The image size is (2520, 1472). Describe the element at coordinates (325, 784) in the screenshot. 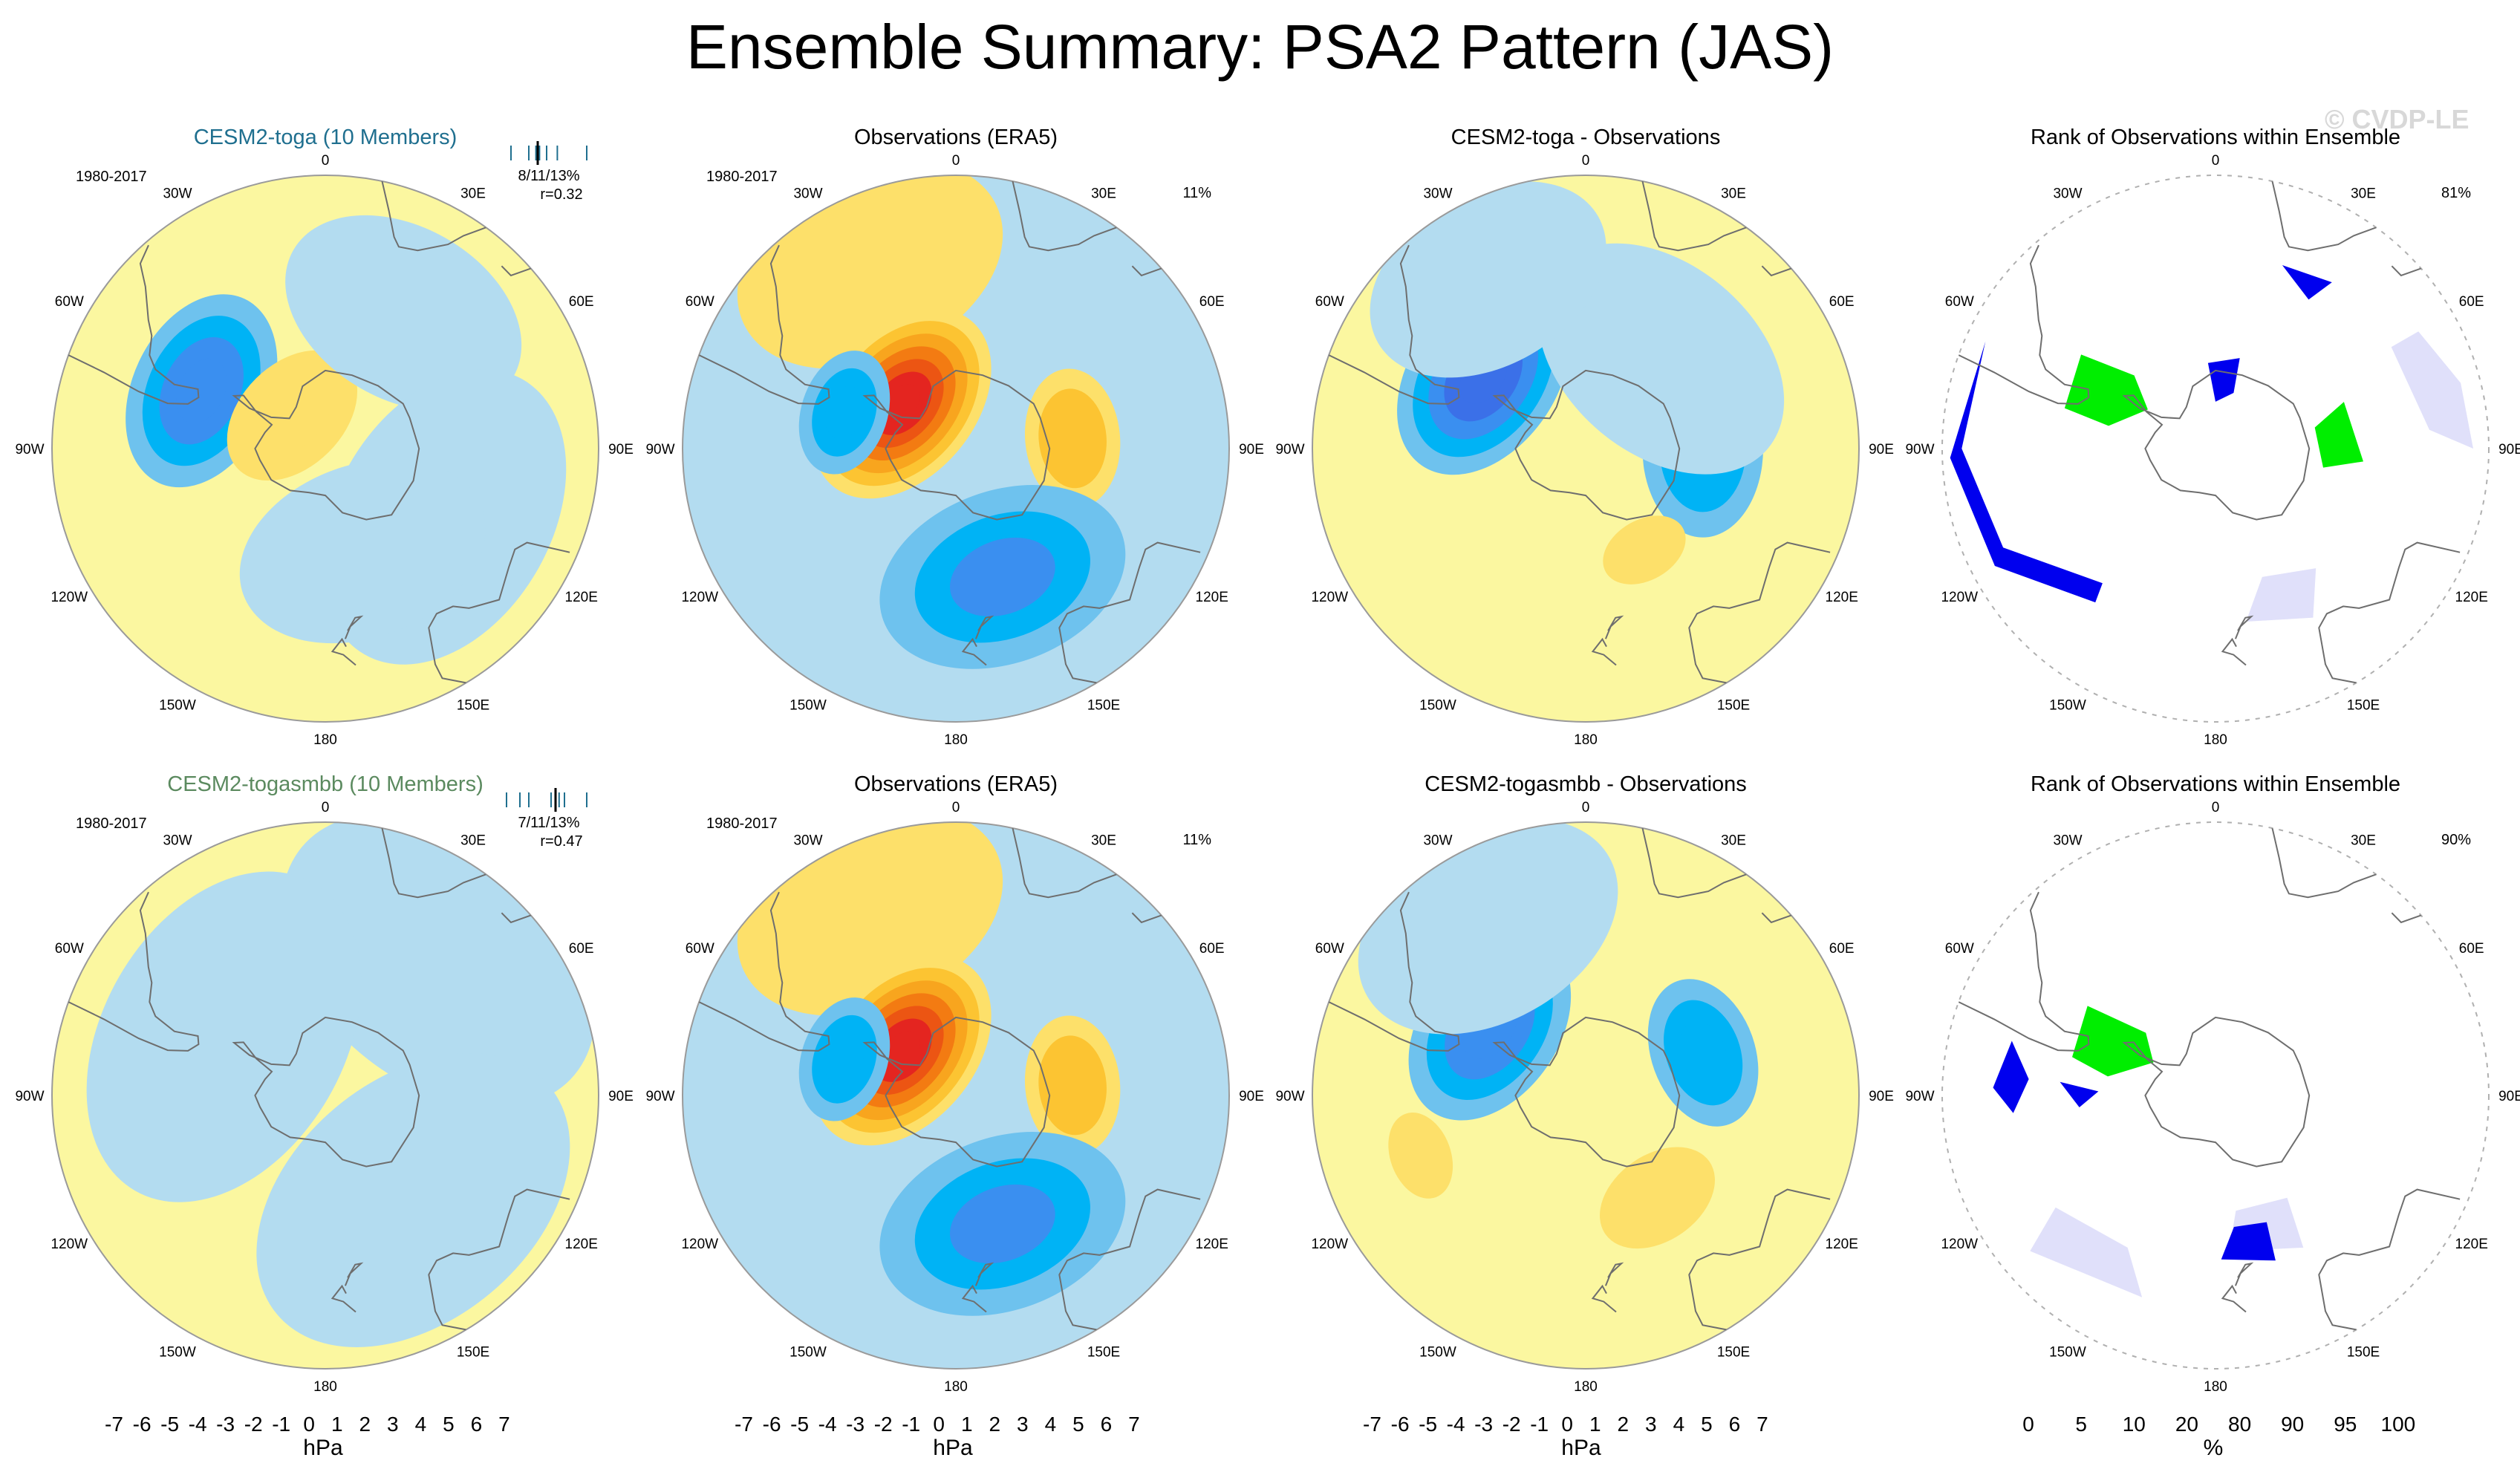

I see `panel-title: CESM2-togasmbb (10 Members)` at that location.